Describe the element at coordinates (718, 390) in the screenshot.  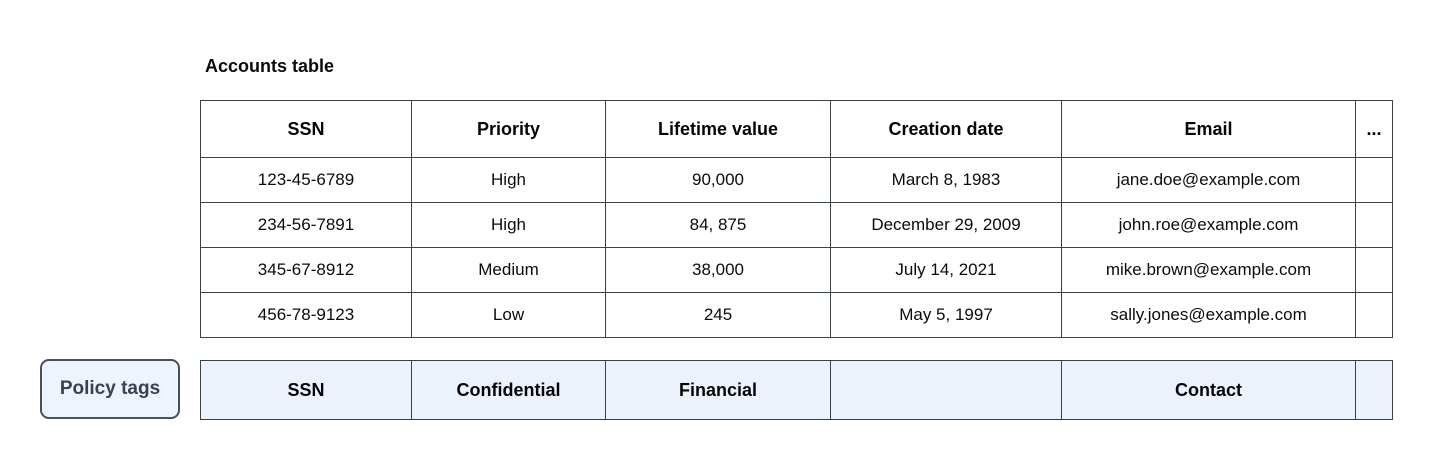
I see `policy-tag-financial: Financial` at that location.